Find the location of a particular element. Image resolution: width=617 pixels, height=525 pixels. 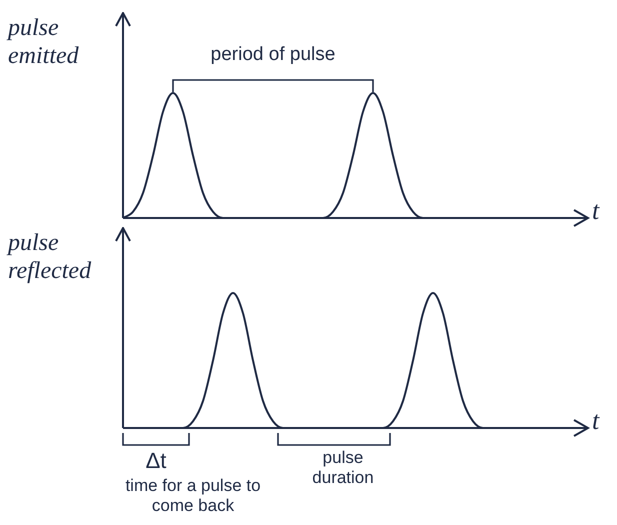

text: Δt is located at coordinates (156, 461).